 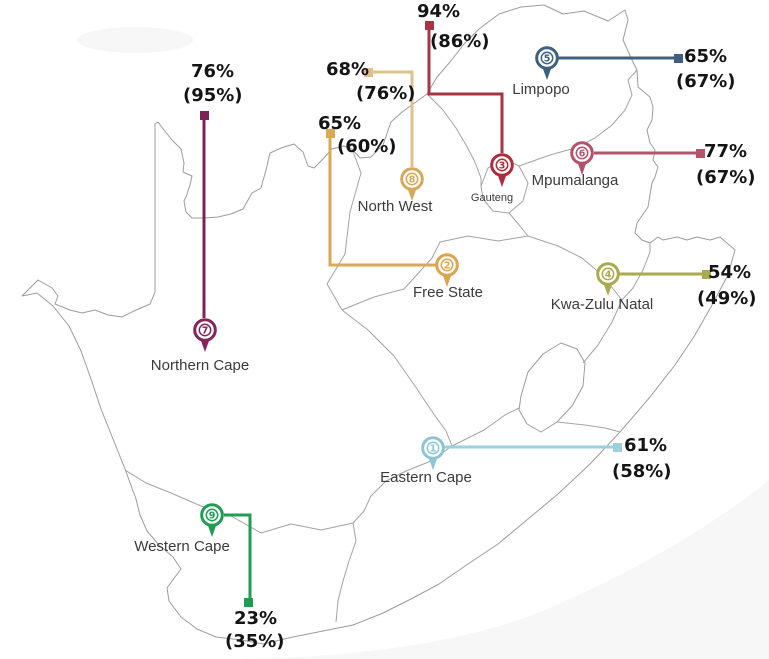 I want to click on secondary-limpopo: (67%), so click(x=706, y=81).